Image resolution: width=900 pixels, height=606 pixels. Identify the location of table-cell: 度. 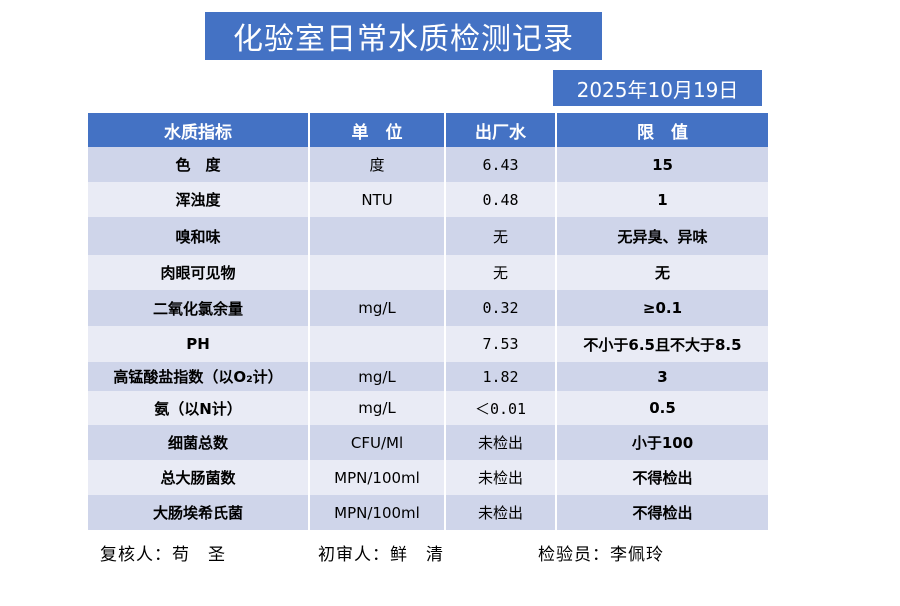
(377, 164).